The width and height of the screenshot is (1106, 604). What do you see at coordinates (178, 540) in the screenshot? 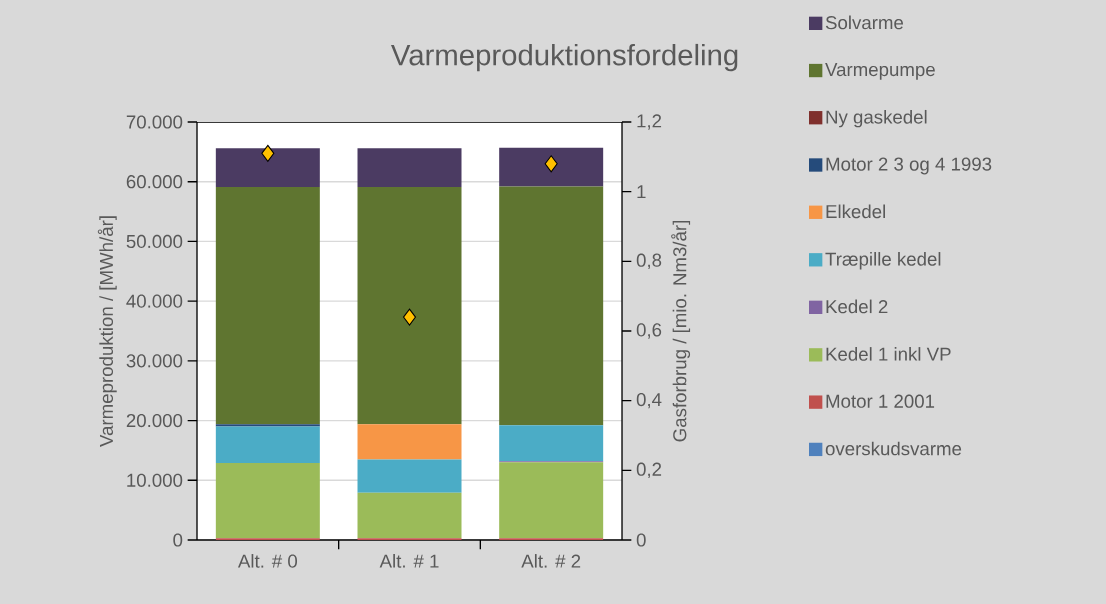
I see `y-tick-label: 0` at bounding box center [178, 540].